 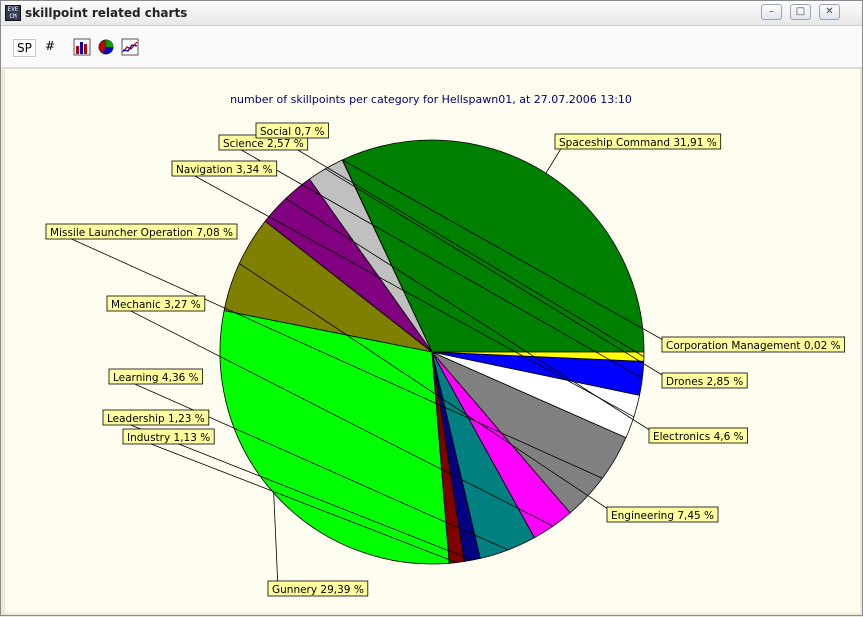 I want to click on slice-label-text: Drones 2,85 %, so click(x=704, y=382).